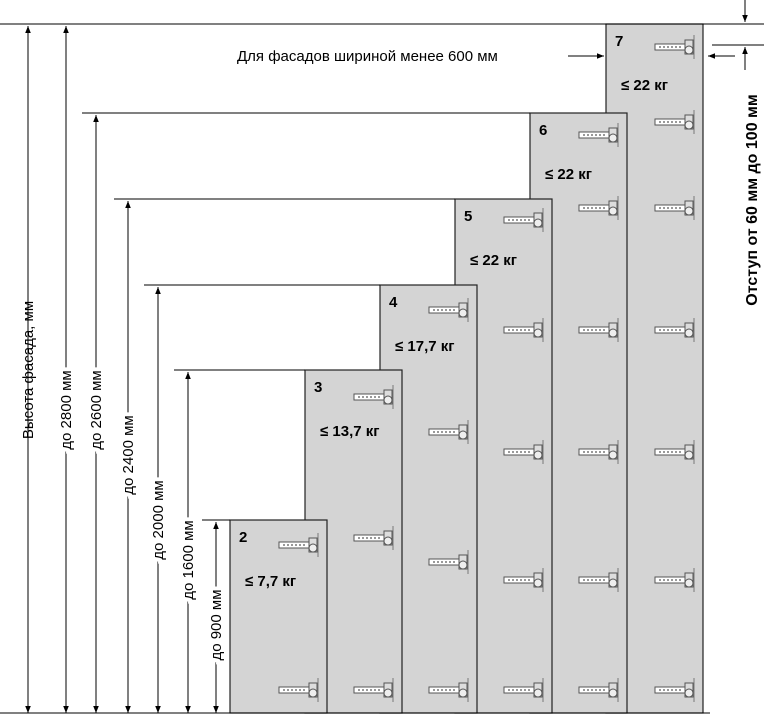 The height and width of the screenshot is (726, 764). What do you see at coordinates (128, 454) in the screenshot?
I see `limit-label: до 2400 мм` at bounding box center [128, 454].